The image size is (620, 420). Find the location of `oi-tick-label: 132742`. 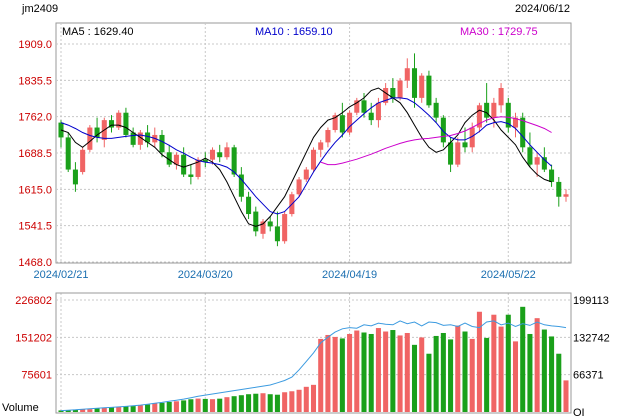

oi-tick-label: 132742 is located at coordinates (591, 338).